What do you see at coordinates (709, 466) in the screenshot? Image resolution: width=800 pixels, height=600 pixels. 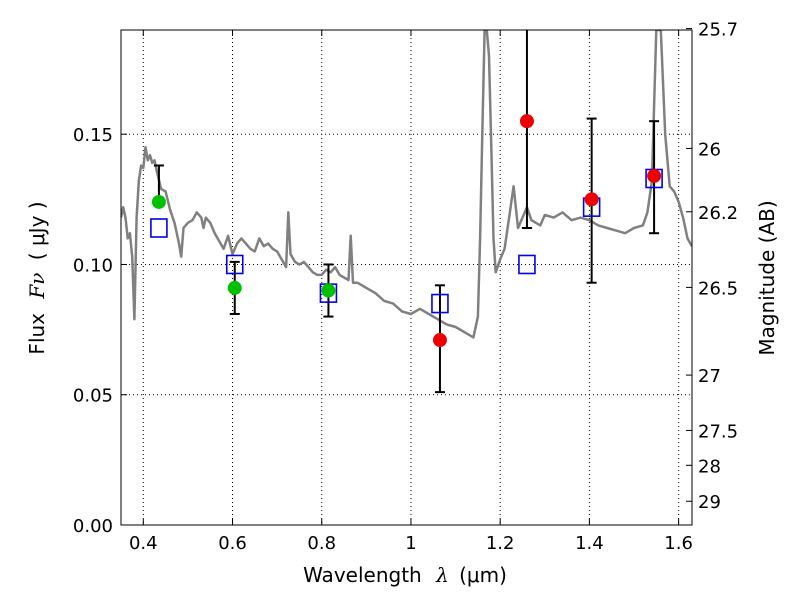 I see `mag-tick-label: 28` at bounding box center [709, 466].